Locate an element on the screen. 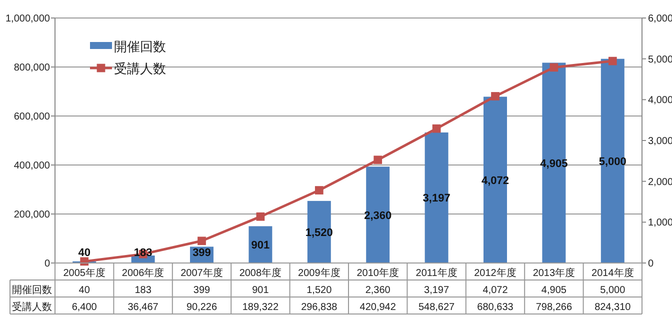 The width and height of the screenshot is (672, 333). text: 40 is located at coordinates (84, 253).